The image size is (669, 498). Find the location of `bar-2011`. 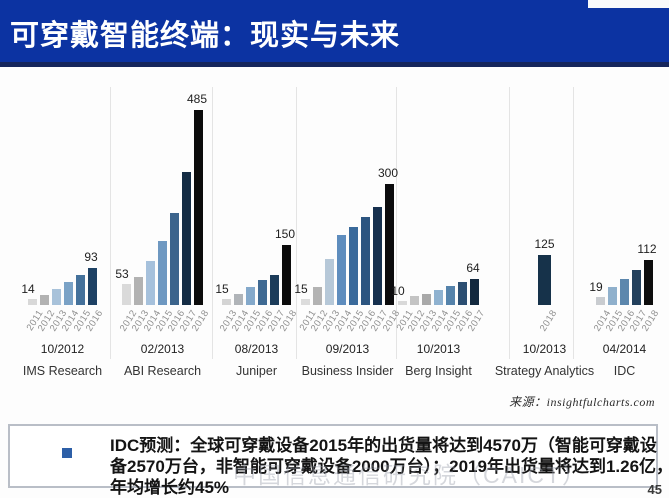

bar-2011 is located at coordinates (32, 302).